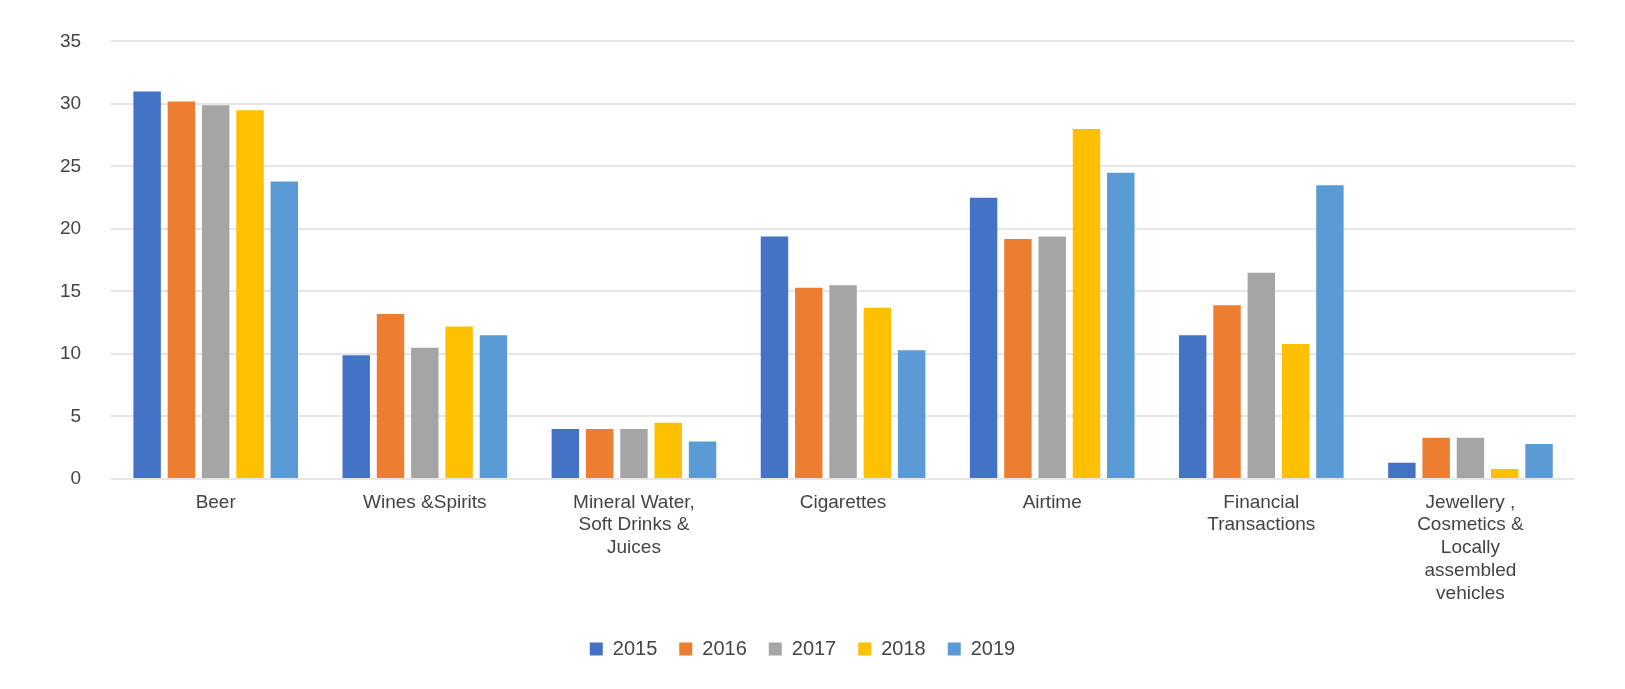 This screenshot has width=1625, height=689. What do you see at coordinates (1261, 512) in the screenshot?
I see `x-tick-label: Financial Transactions` at bounding box center [1261, 512].